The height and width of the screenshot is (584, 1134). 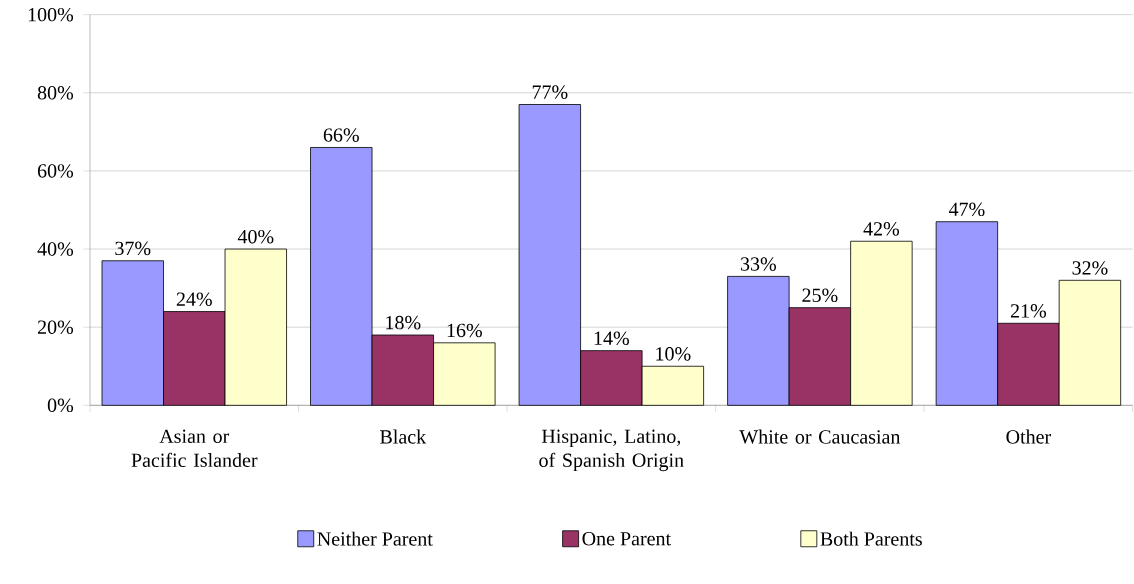 I want to click on data-label: 47%, so click(x=966, y=209).